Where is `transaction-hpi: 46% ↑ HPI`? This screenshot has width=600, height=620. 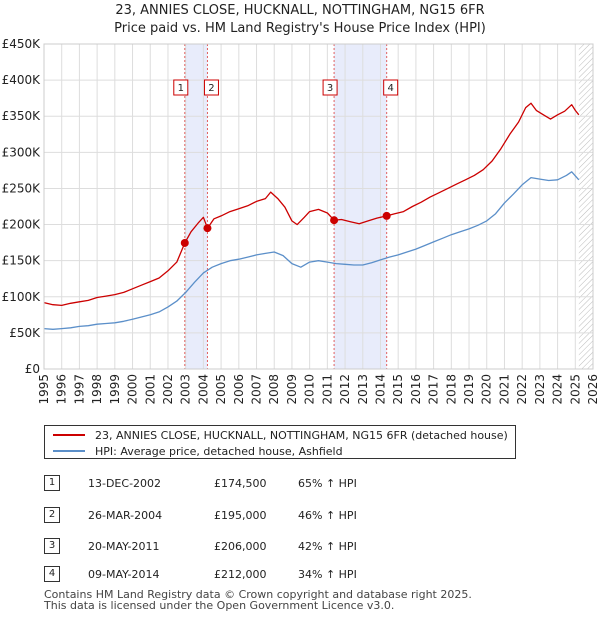
transaction-hpi: 46% ↑ HPI is located at coordinates (327, 515).